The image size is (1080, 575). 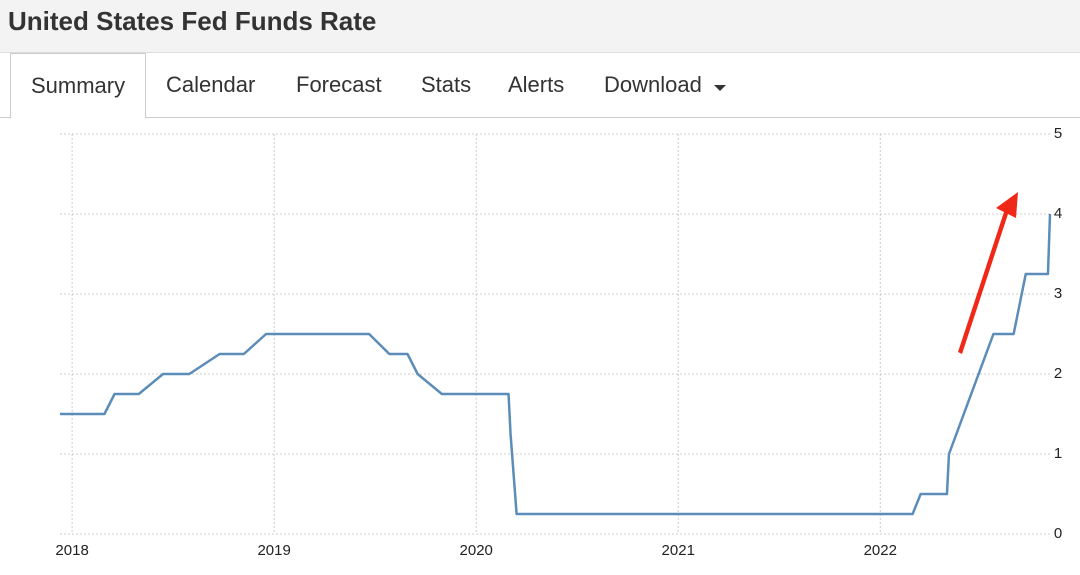 What do you see at coordinates (1058, 133) in the screenshot?
I see `y-tick-label: 5` at bounding box center [1058, 133].